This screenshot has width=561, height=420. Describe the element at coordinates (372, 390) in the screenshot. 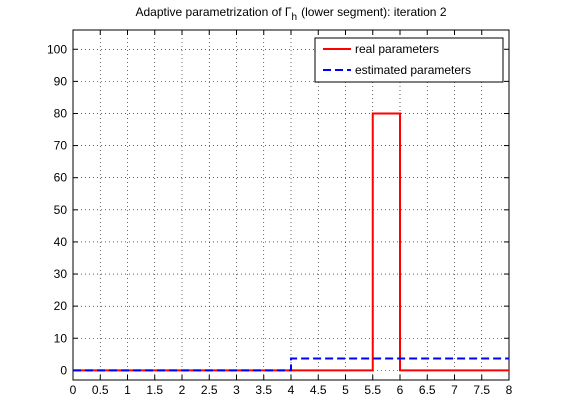

I see `x-tick-label: 5.5` at that location.